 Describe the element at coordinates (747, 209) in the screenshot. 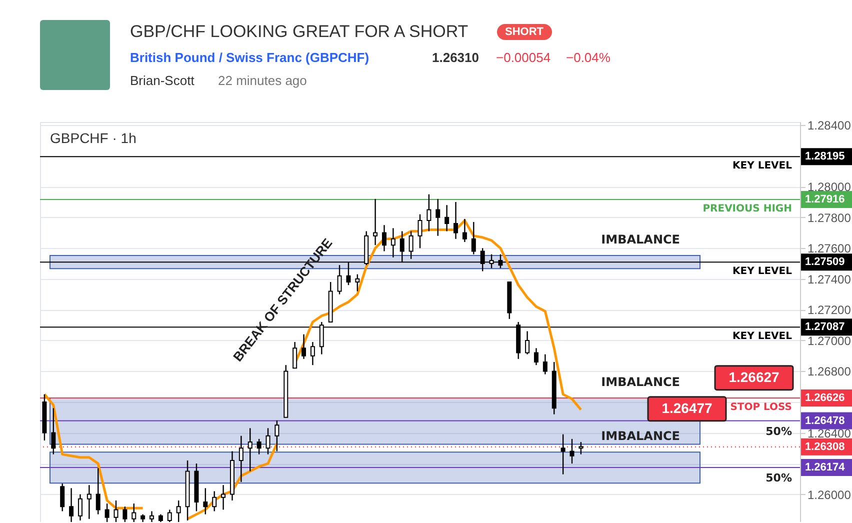

I see `ref-line-label: PREVIOUS HIGH` at that location.